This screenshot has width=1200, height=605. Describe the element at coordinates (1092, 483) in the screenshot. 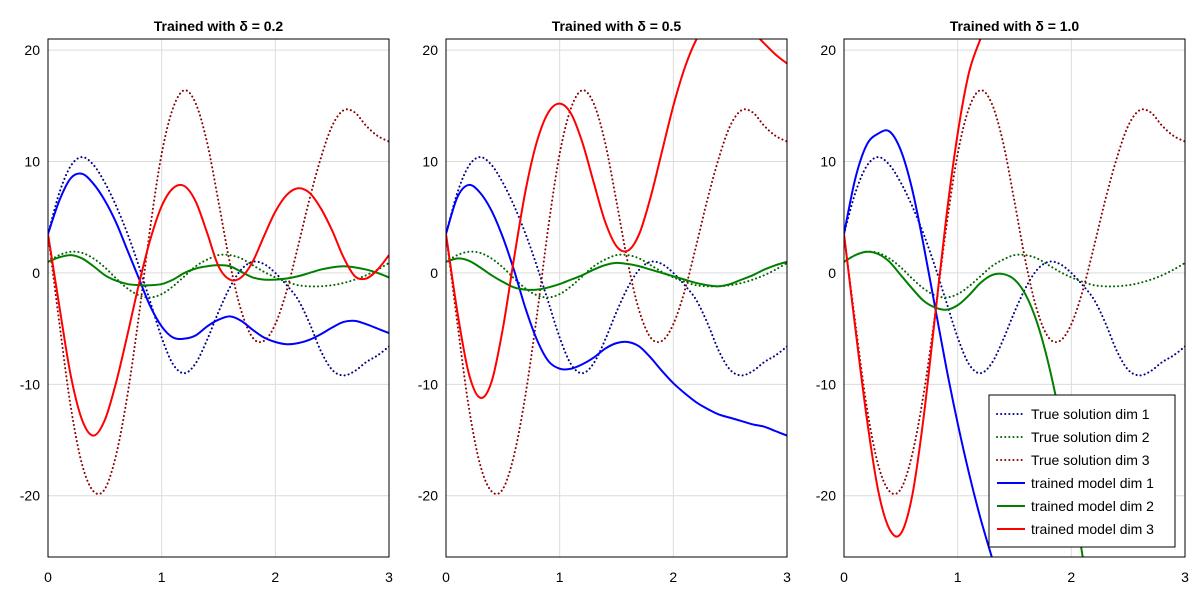

I see `legend-label: trained model dim 1` at that location.